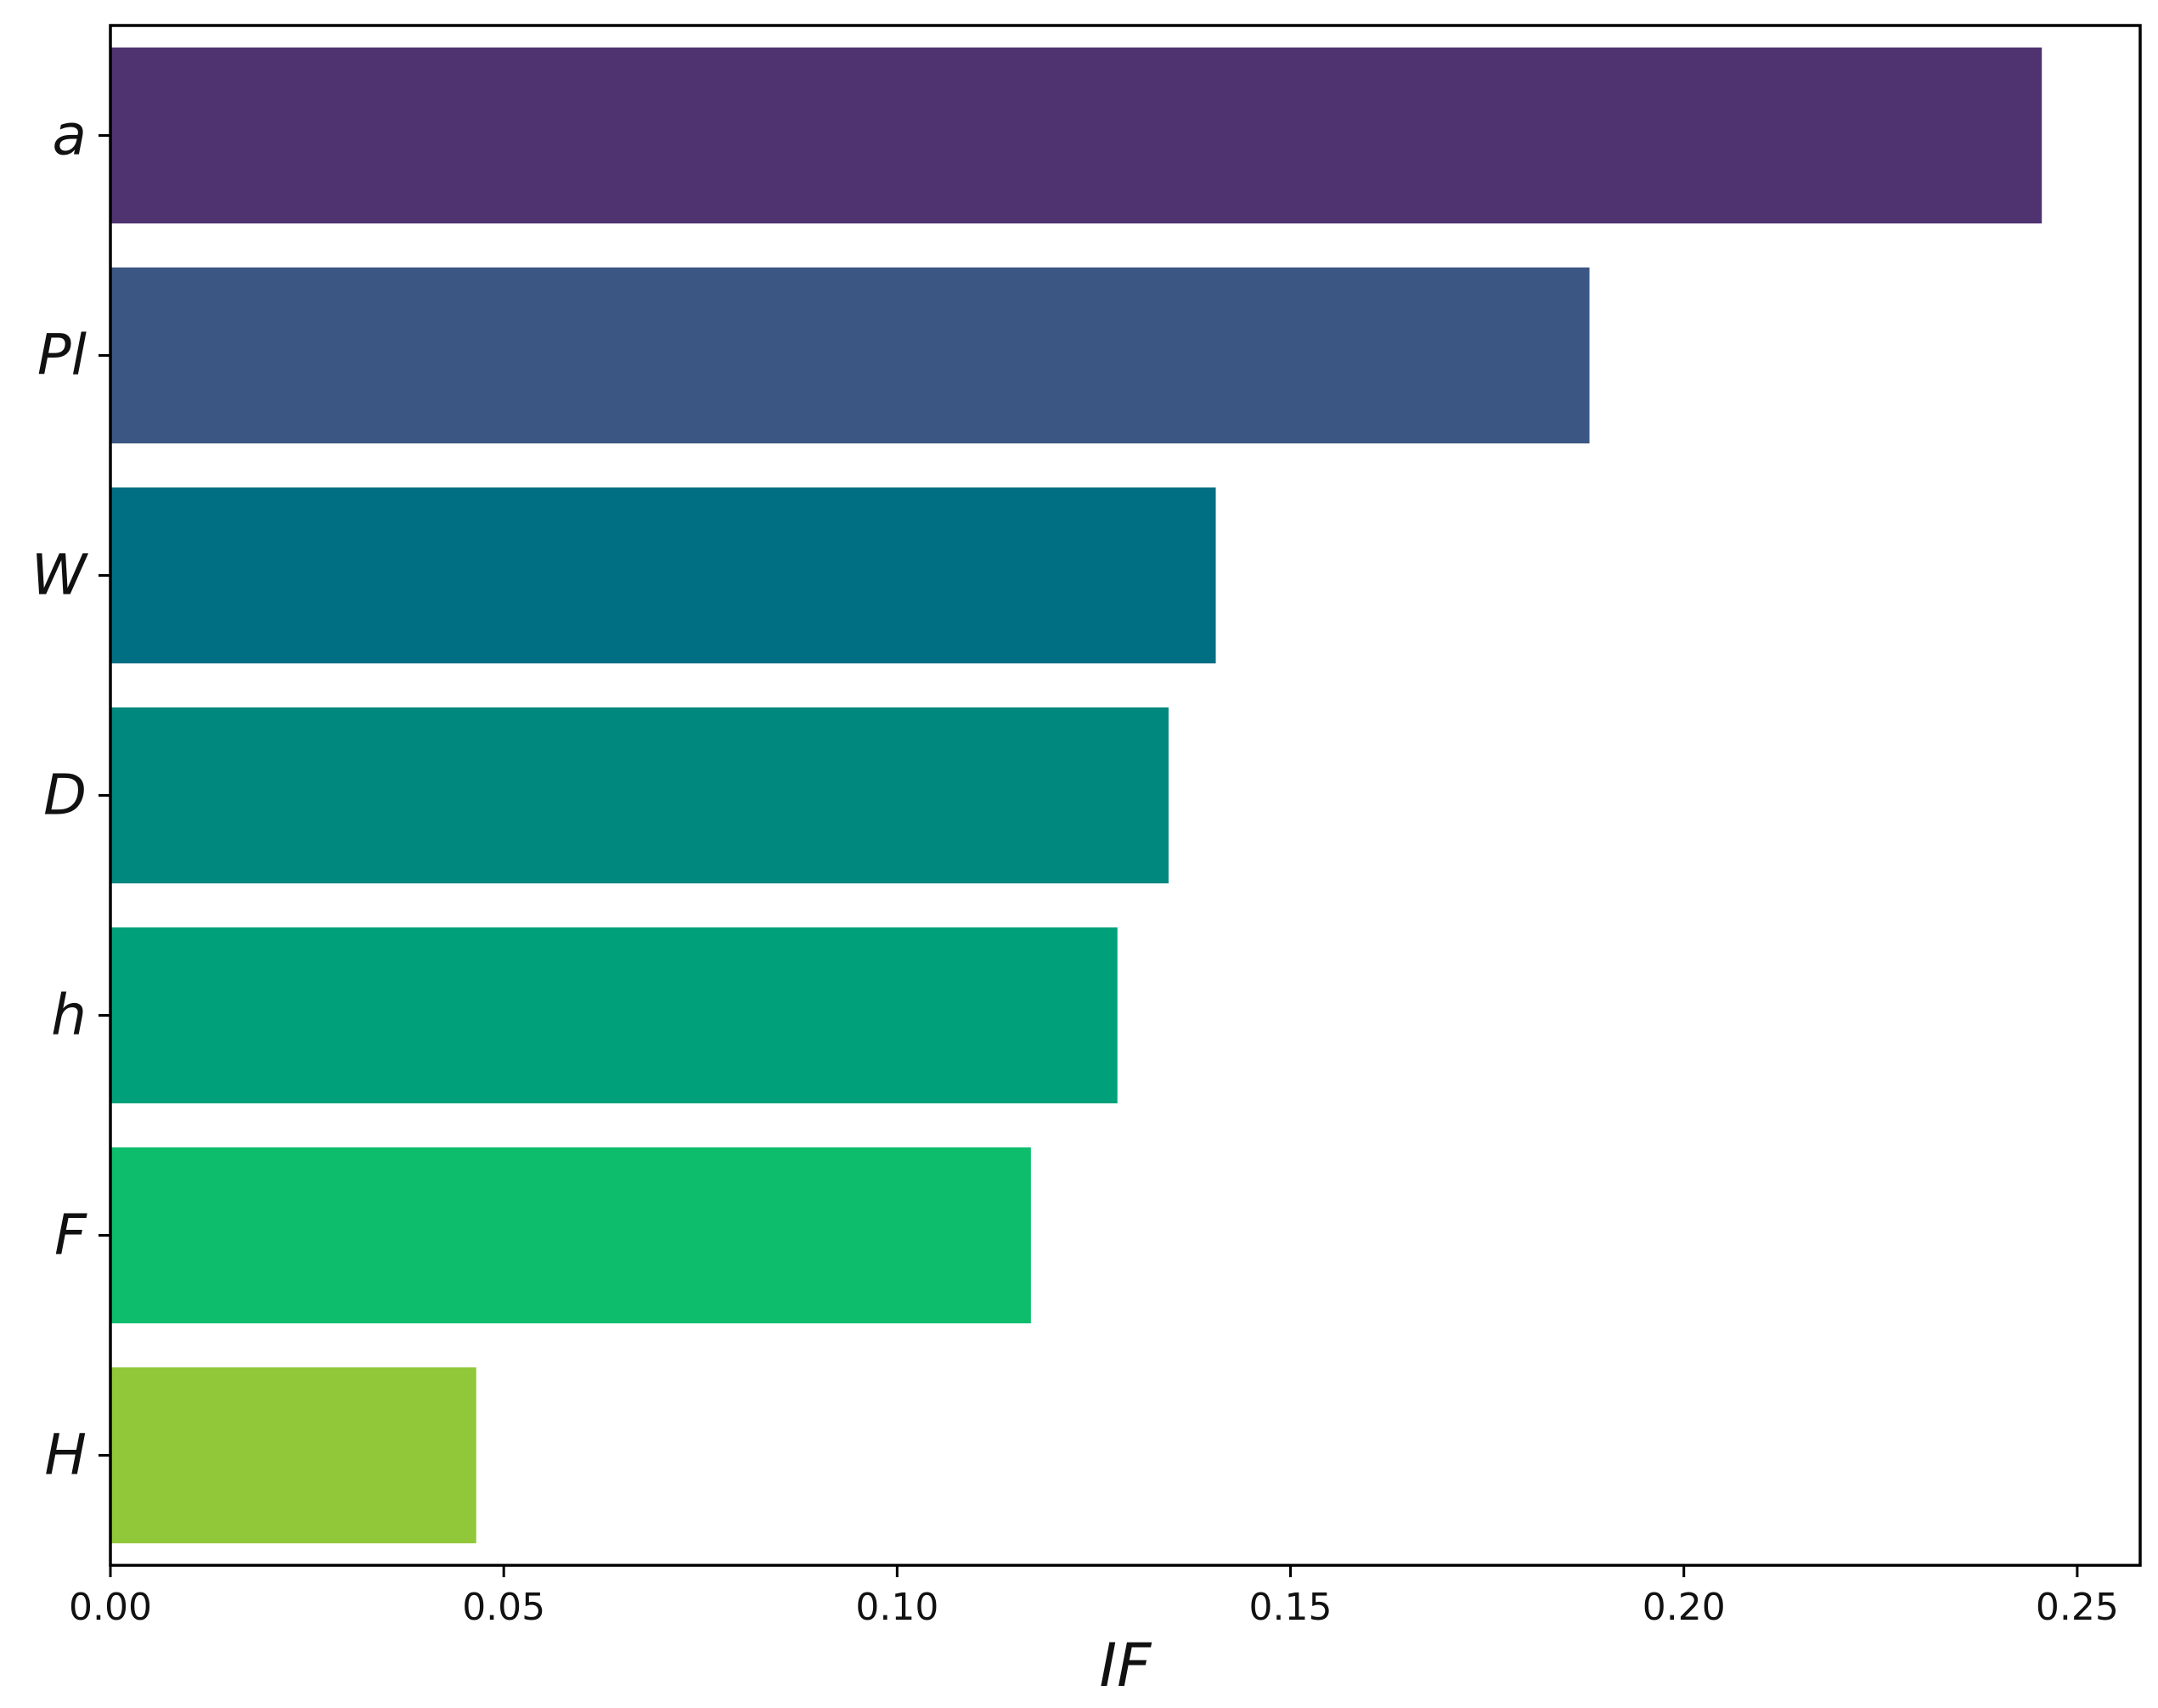  Describe the element at coordinates (69, 1015) in the screenshot. I see `y-tick-label: h` at that location.